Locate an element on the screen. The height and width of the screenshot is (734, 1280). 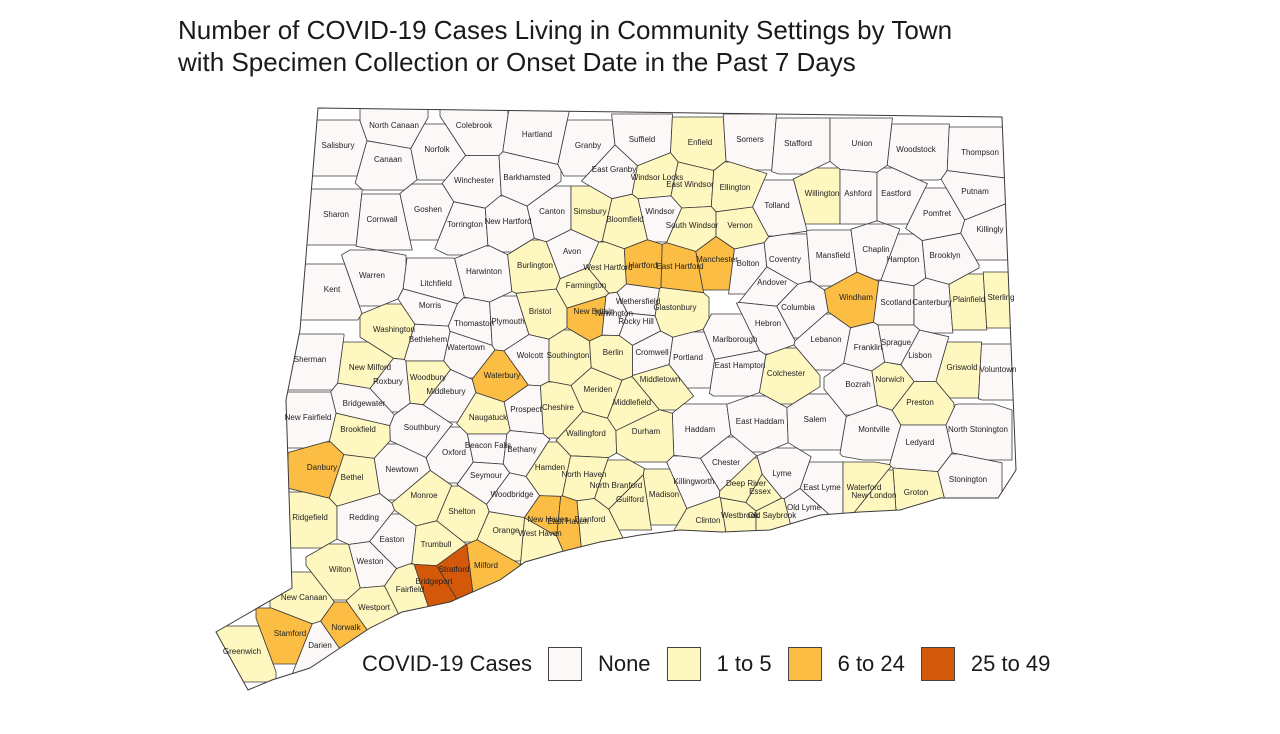
town-label-madison: Madison is located at coordinates (664, 494).